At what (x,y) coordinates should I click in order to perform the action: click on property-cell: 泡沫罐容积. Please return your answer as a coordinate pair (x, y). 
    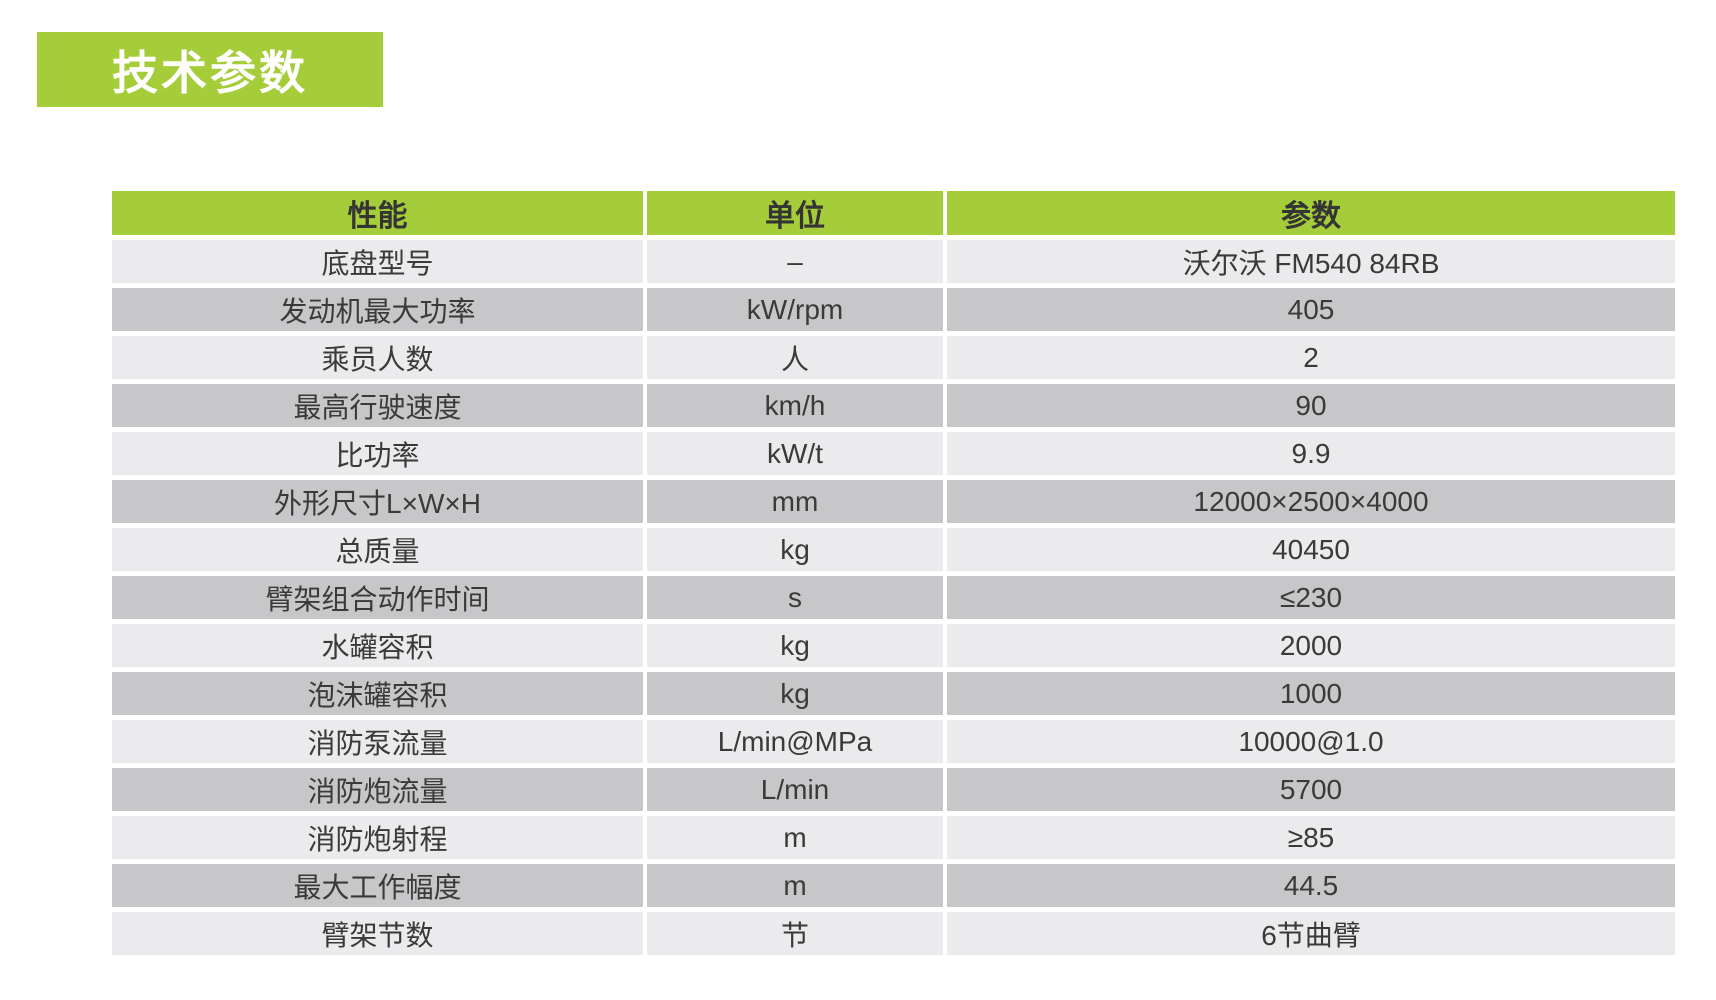
    Looking at the image, I should click on (377, 696).